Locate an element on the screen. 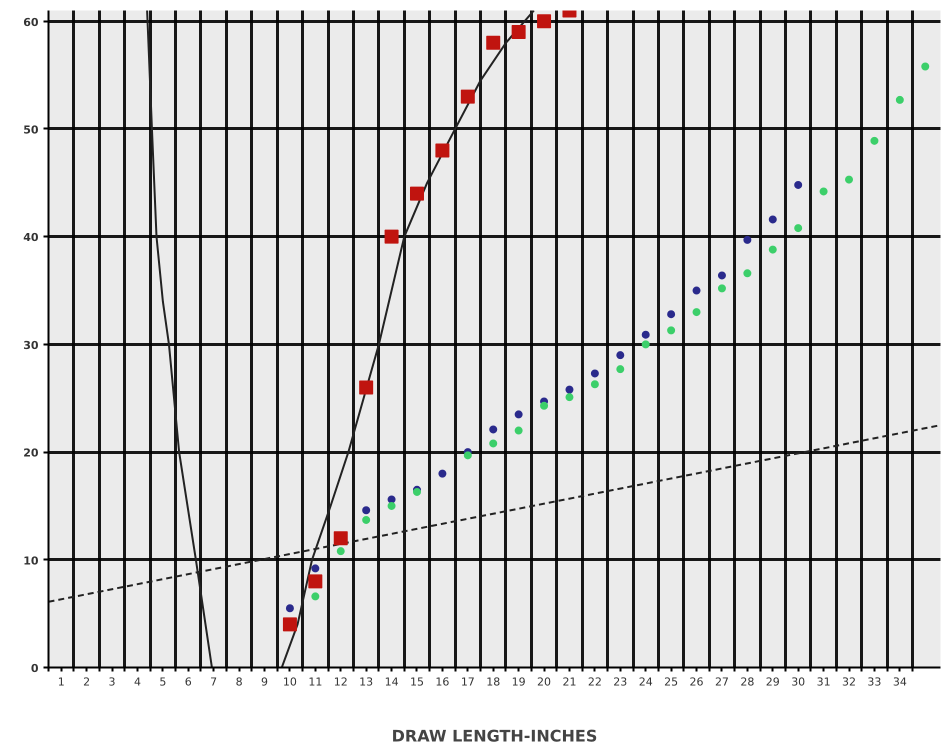 This screenshot has width=942, height=748. x-tick-label: 33 is located at coordinates (874, 682).